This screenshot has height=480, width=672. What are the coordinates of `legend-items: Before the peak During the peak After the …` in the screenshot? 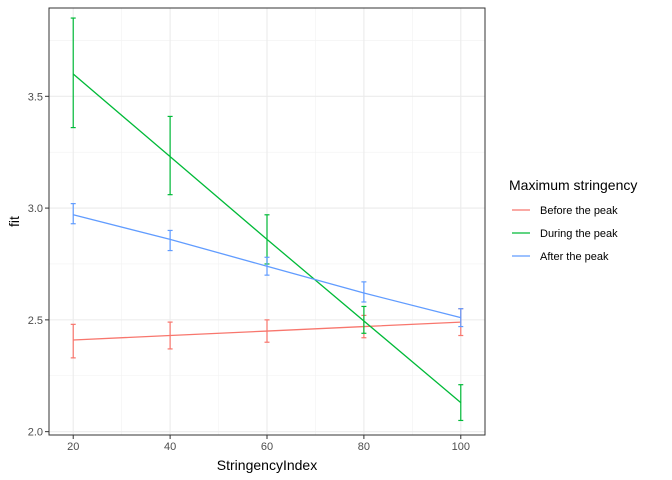 It's located at (565, 234).